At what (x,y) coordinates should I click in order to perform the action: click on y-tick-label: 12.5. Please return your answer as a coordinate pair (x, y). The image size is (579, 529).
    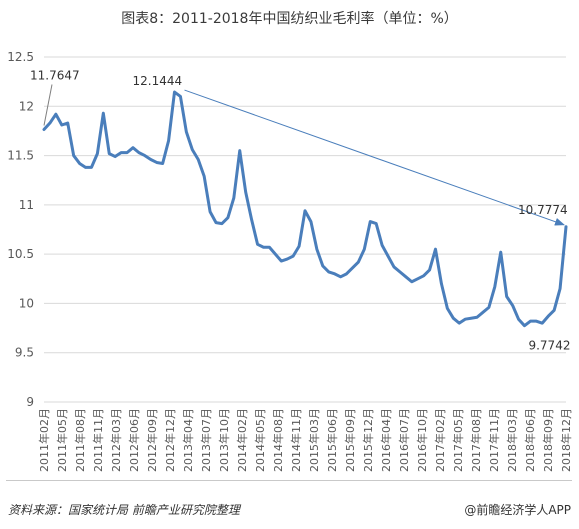
    Looking at the image, I should click on (20, 57).